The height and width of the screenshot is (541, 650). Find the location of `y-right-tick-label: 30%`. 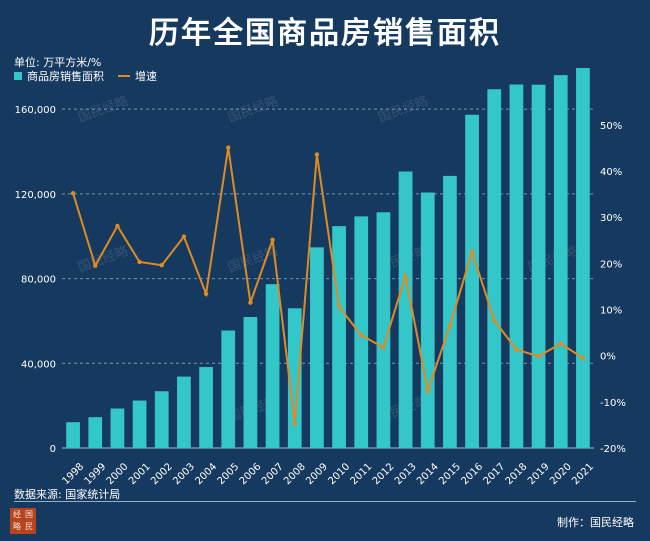

y-right-tick-label: 30% is located at coordinates (611, 218).